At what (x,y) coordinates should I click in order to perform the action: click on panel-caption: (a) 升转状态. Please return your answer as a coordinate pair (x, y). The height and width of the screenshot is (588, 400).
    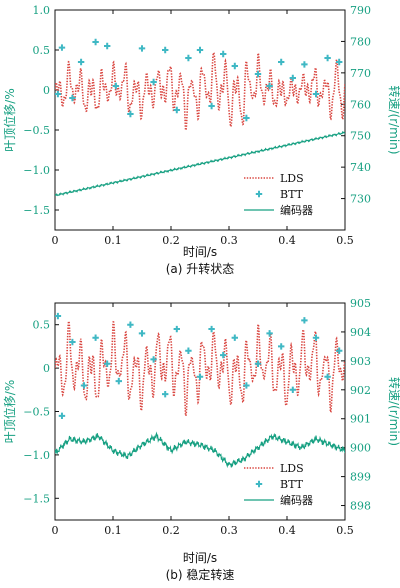
    Looking at the image, I should click on (200, 268).